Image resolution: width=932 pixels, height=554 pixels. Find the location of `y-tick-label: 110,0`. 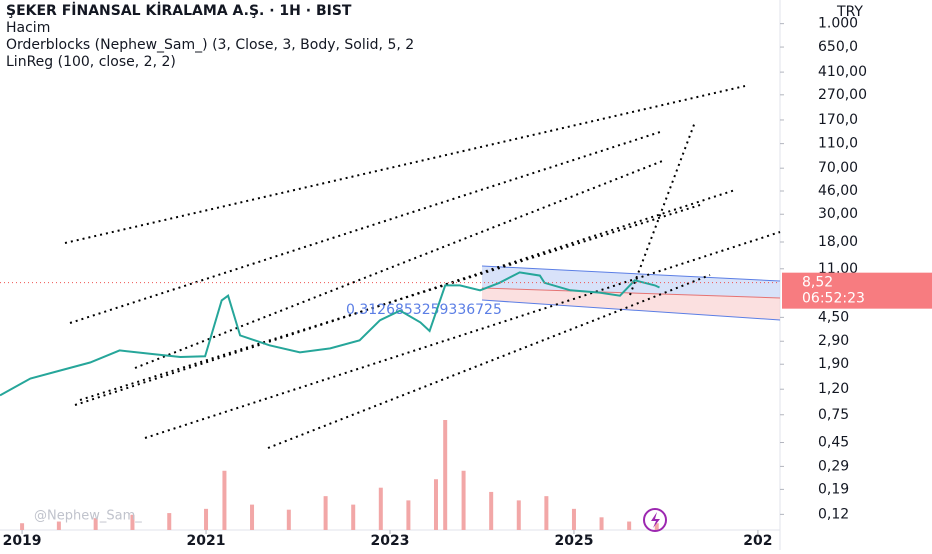

y-tick-label: 110,0 is located at coordinates (838, 144).